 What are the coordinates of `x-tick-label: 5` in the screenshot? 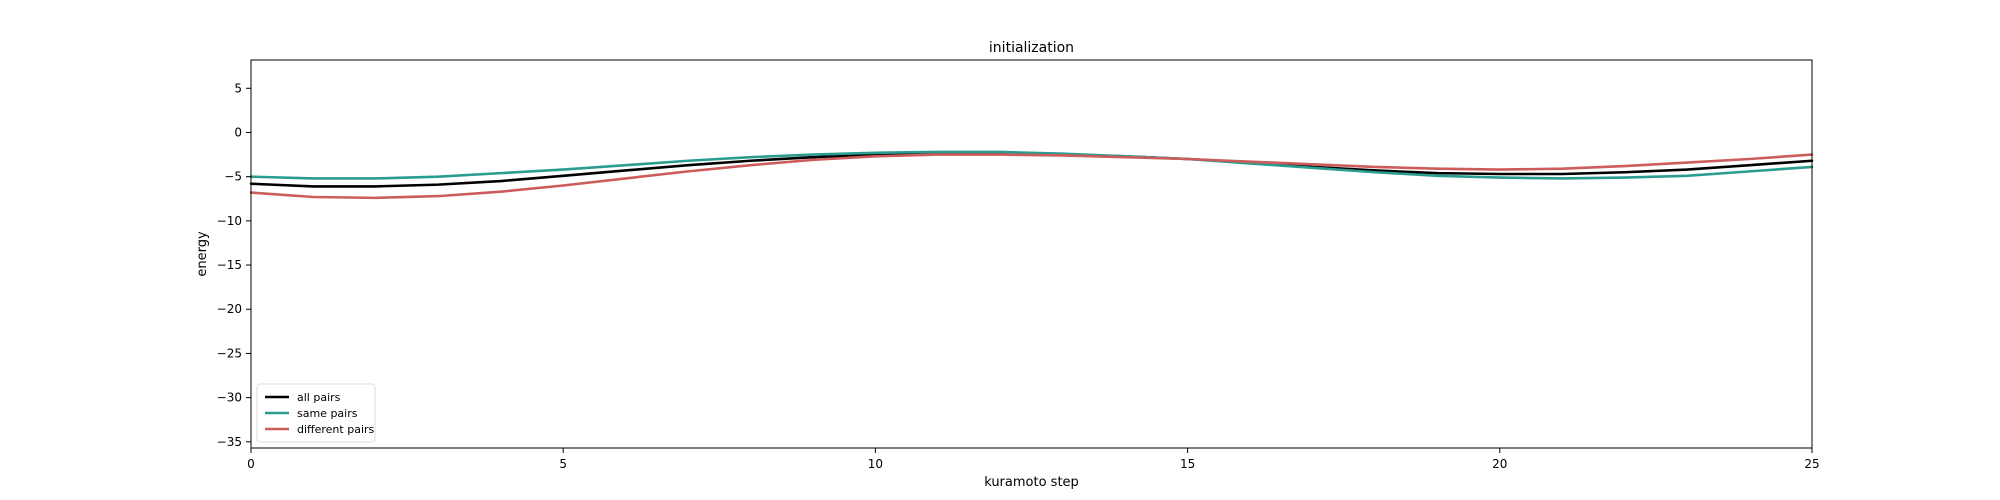 It's located at (563, 464).